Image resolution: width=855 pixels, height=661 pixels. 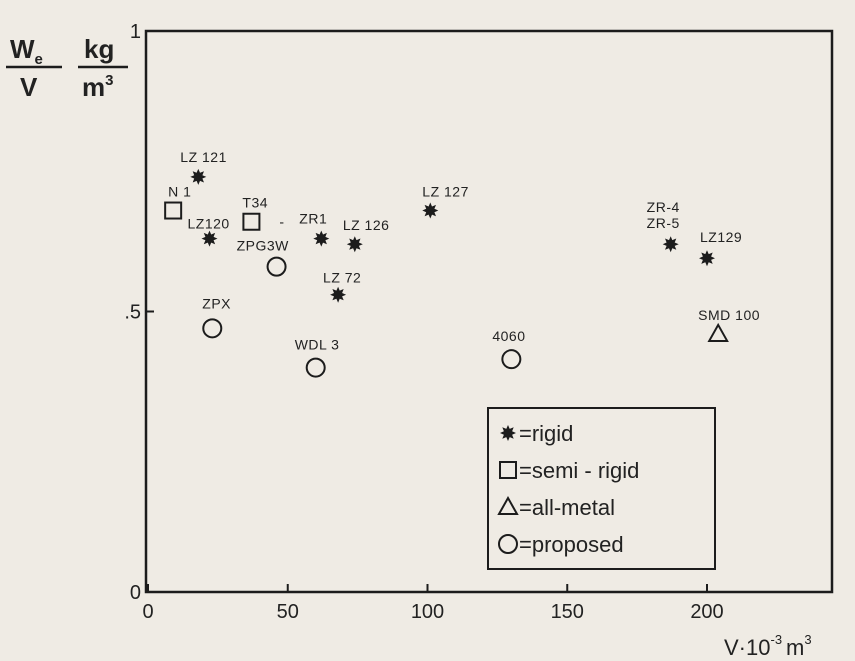 I want to click on point-label: LZ120, so click(x=208, y=224).